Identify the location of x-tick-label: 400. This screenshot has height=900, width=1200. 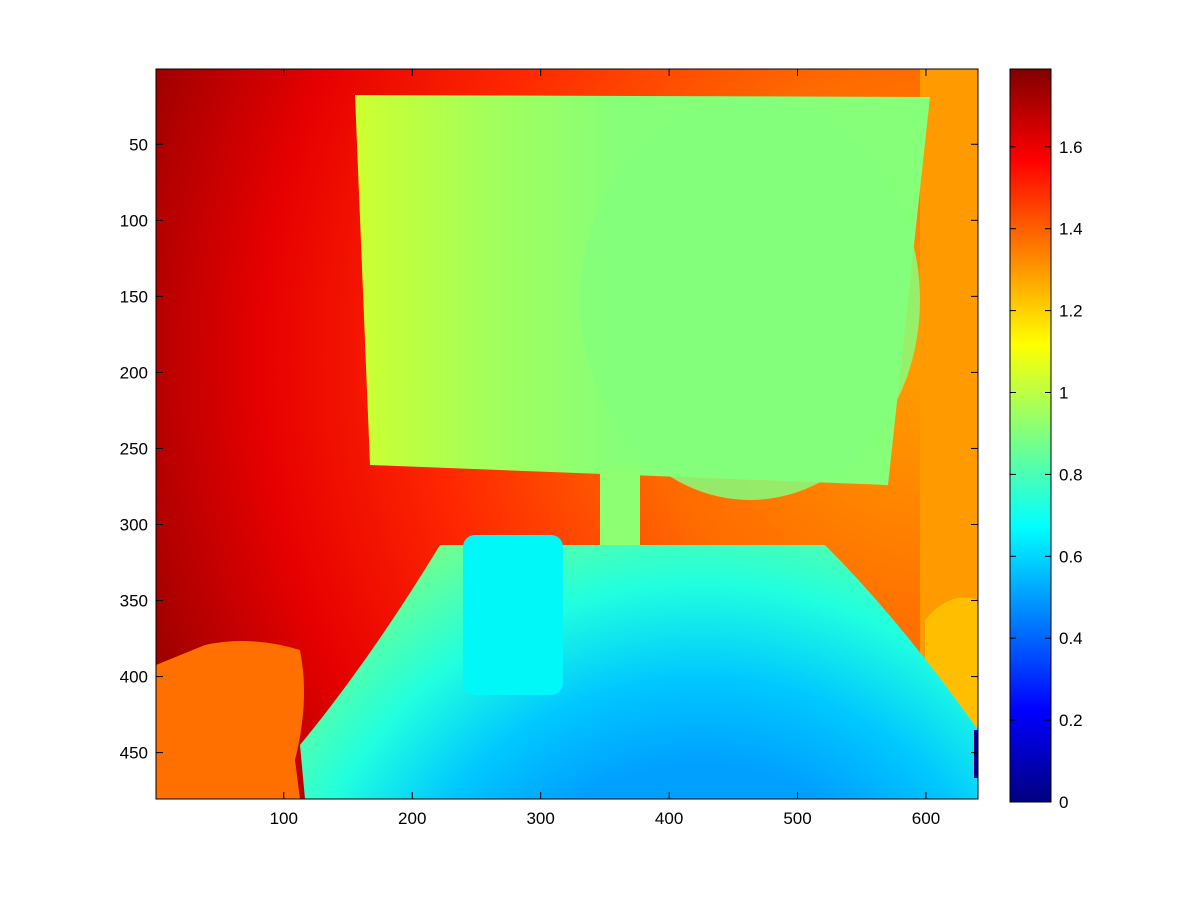
(669, 818).